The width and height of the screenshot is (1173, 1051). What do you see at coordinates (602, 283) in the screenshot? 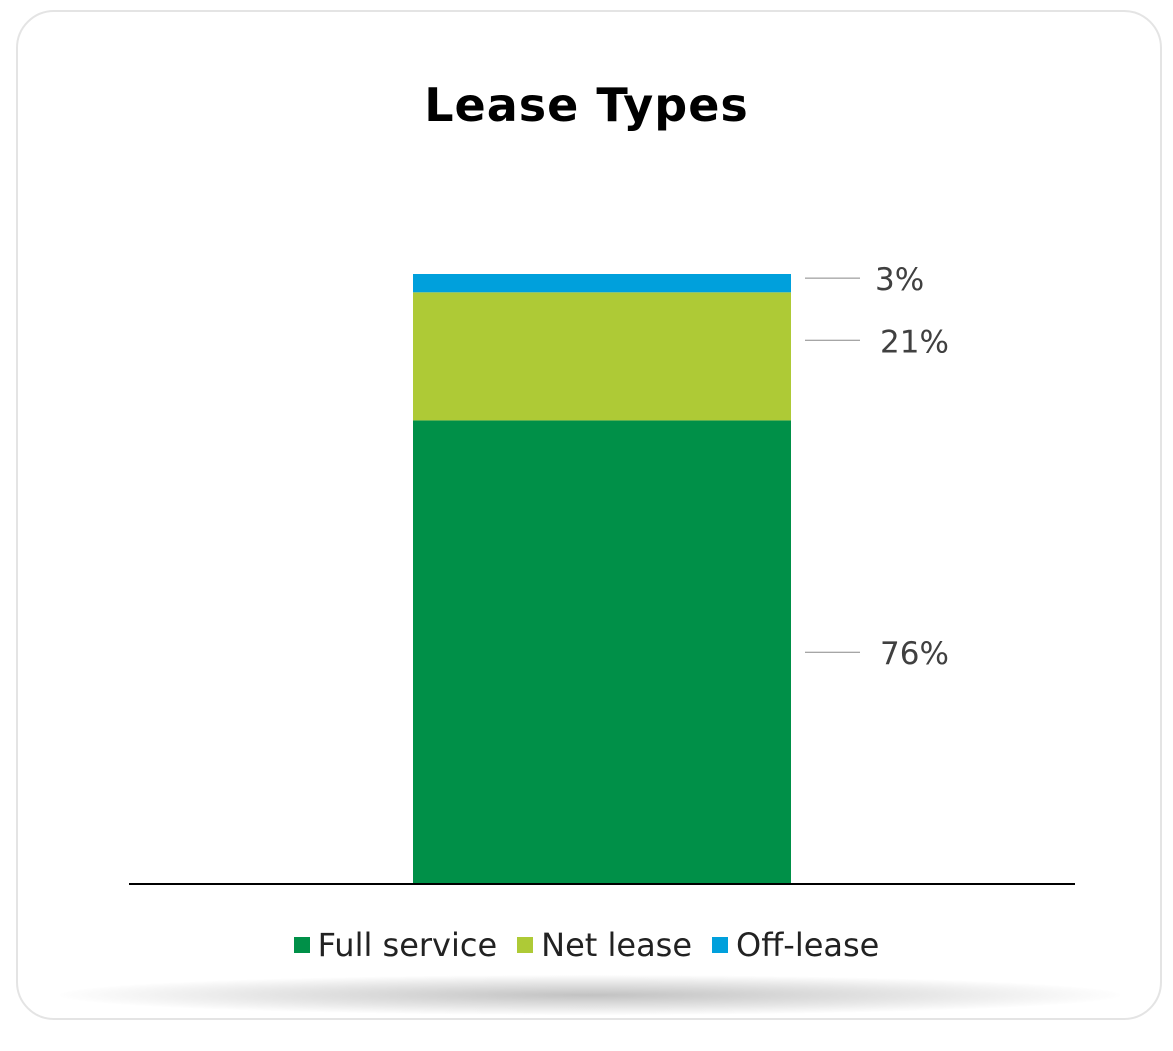
I see `bar-segment-off-lease` at bounding box center [602, 283].